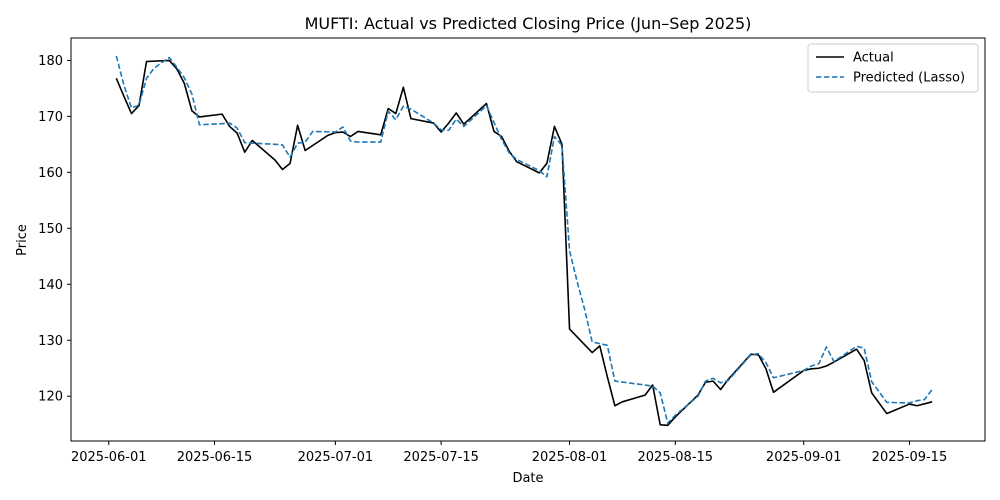 This screenshot has width=1000, height=500. Describe the element at coordinates (215, 457) in the screenshot. I see `x-tick-label: 2025-06-15` at that location.